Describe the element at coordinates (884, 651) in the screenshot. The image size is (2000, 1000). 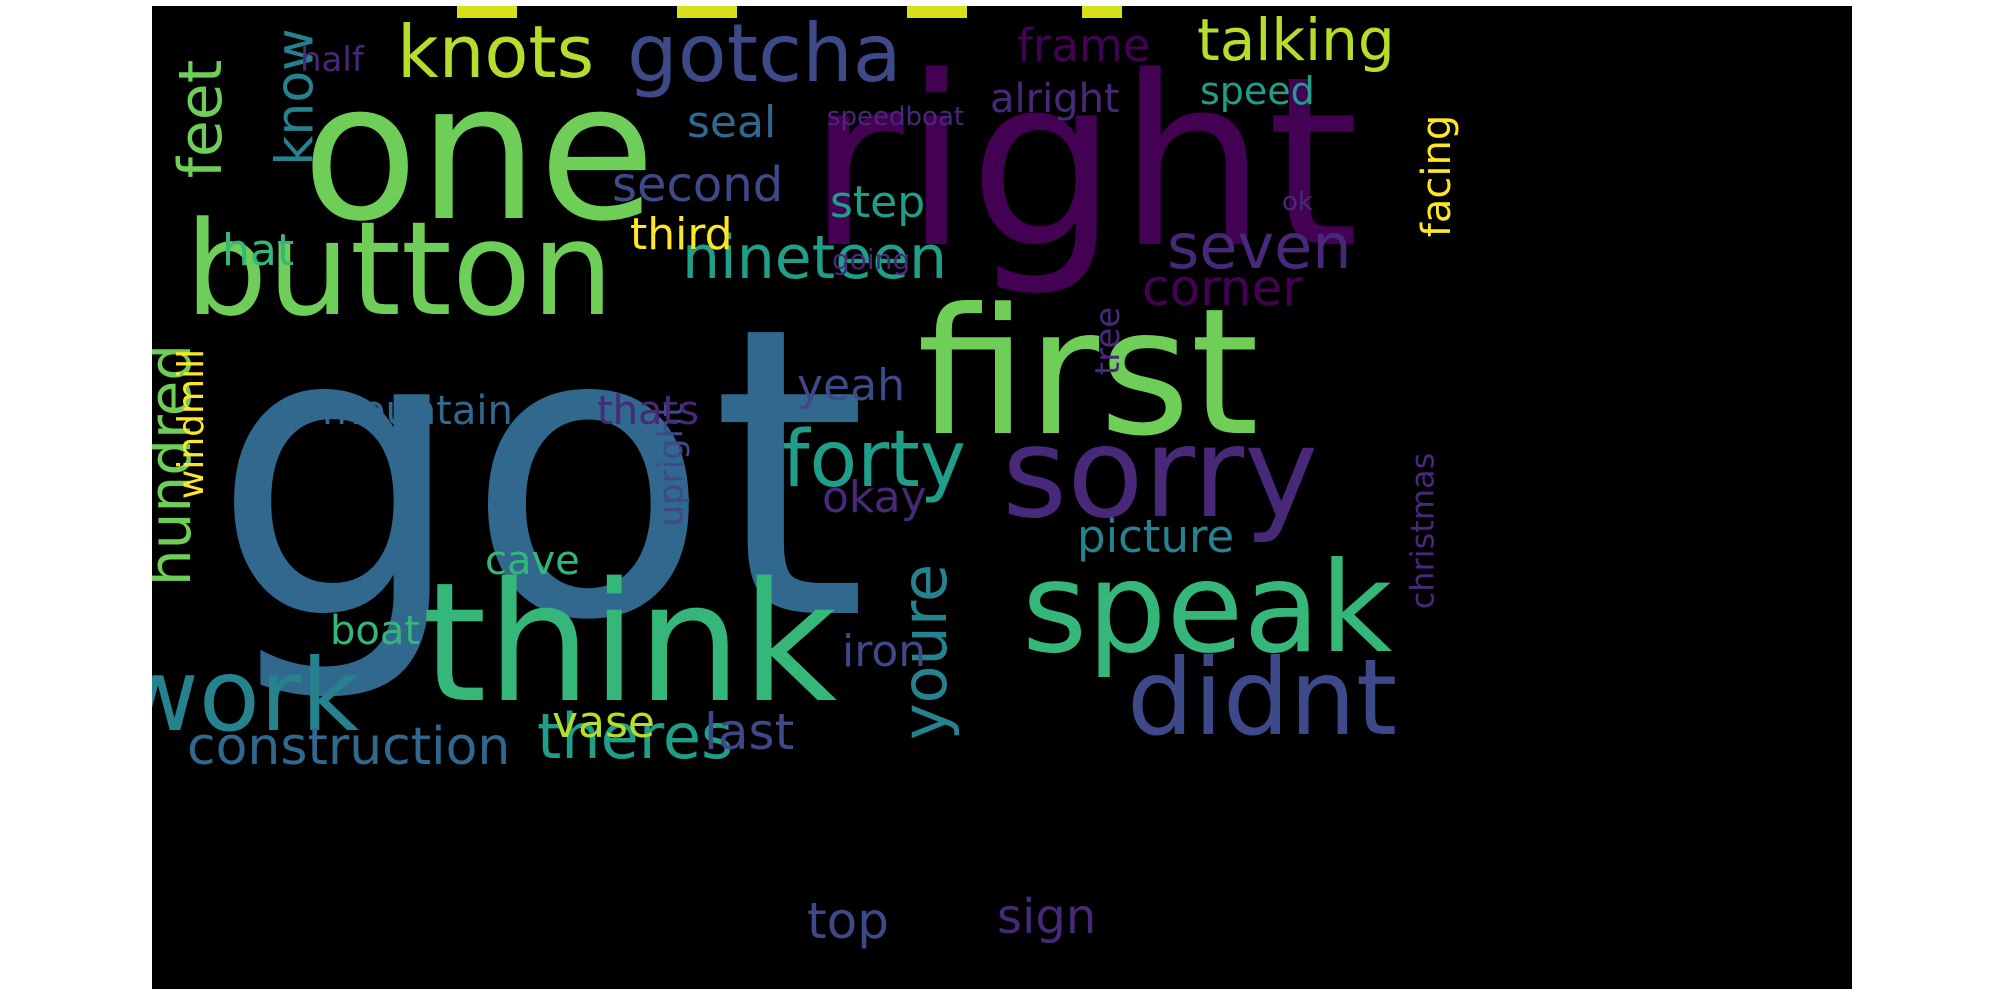
I see `word-iron: iron` at that location.